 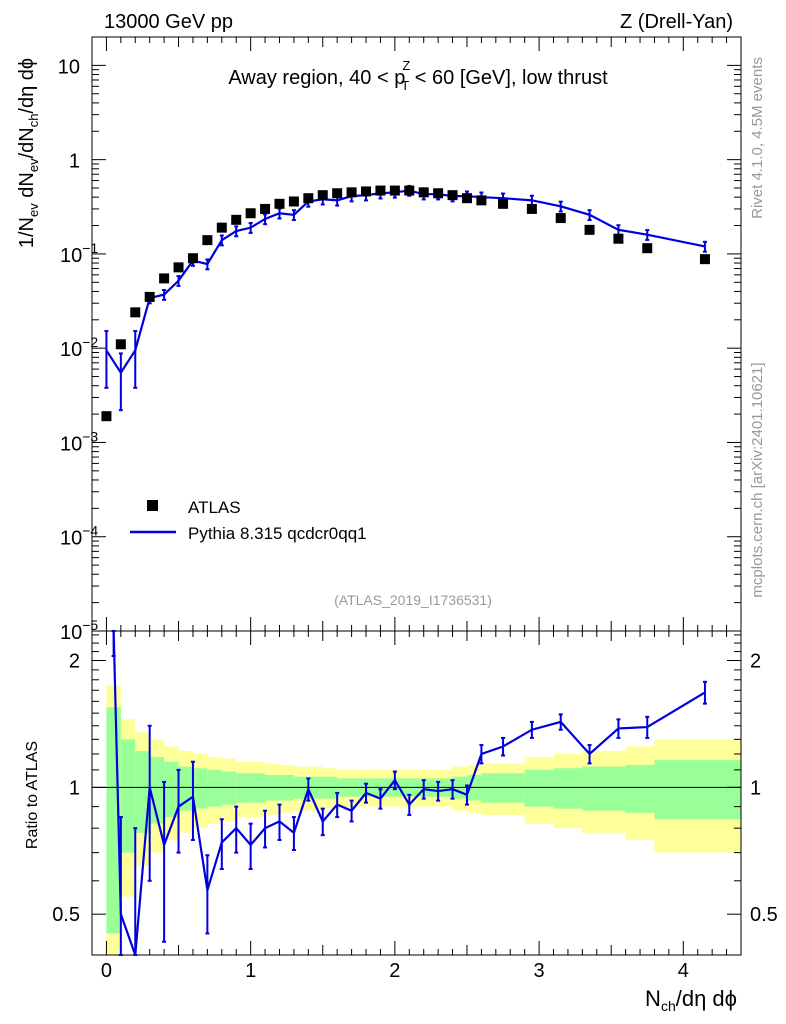 I want to click on rivet-label: Rivet 4.1.0, 4.5M events, so click(x=757, y=138).